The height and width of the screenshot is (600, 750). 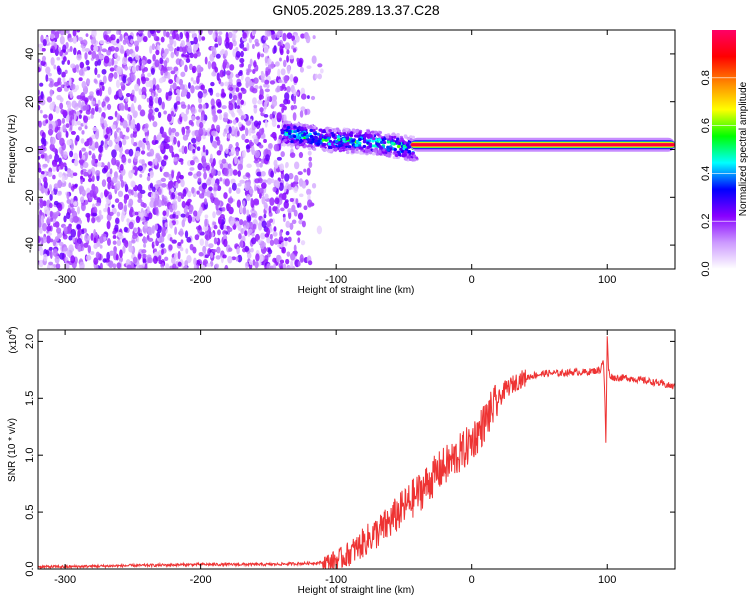 What do you see at coordinates (12, 339) in the screenshot?
I see `snr-multiplier: (x104)` at bounding box center [12, 339].